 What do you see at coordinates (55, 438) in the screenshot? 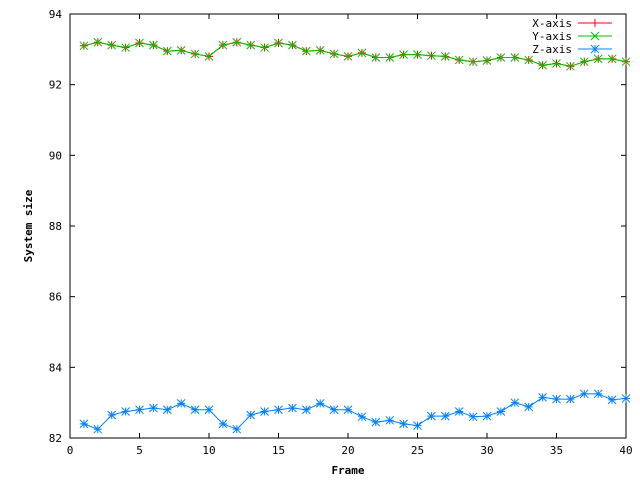
I see `y-tick-label: 82` at bounding box center [55, 438].